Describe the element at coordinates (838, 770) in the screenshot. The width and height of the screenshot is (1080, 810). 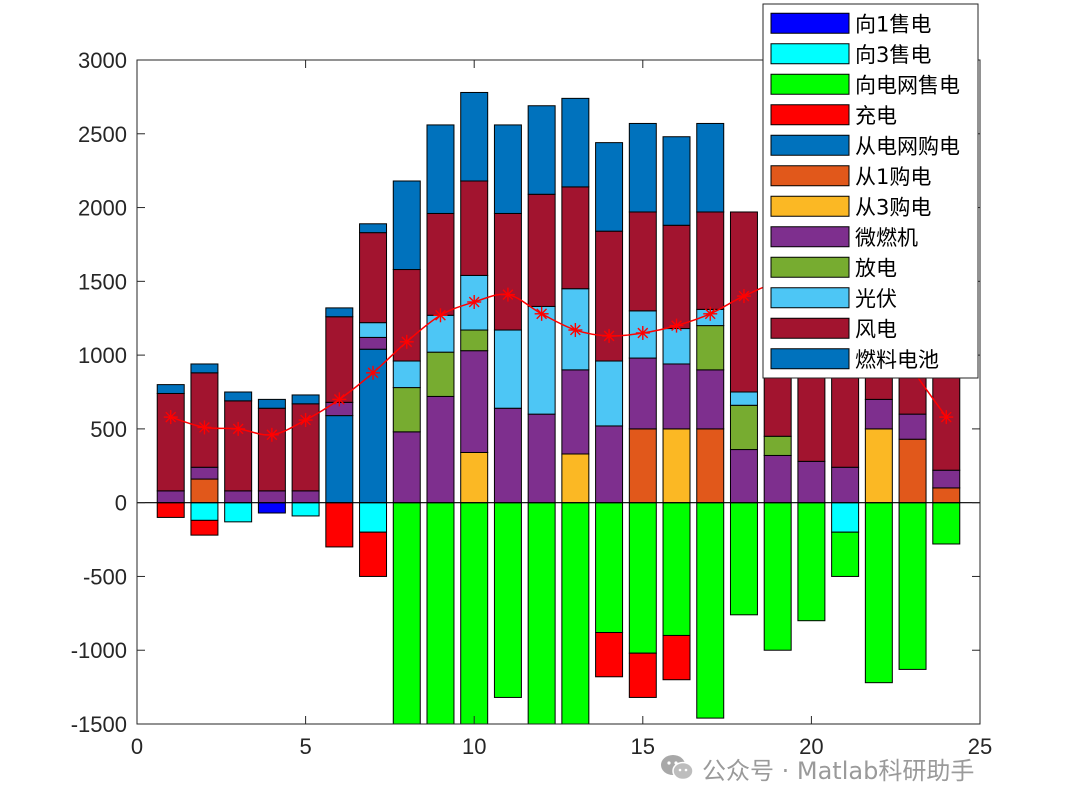
I see `watermark-text: 公众号 · Matlab科研助手` at that location.